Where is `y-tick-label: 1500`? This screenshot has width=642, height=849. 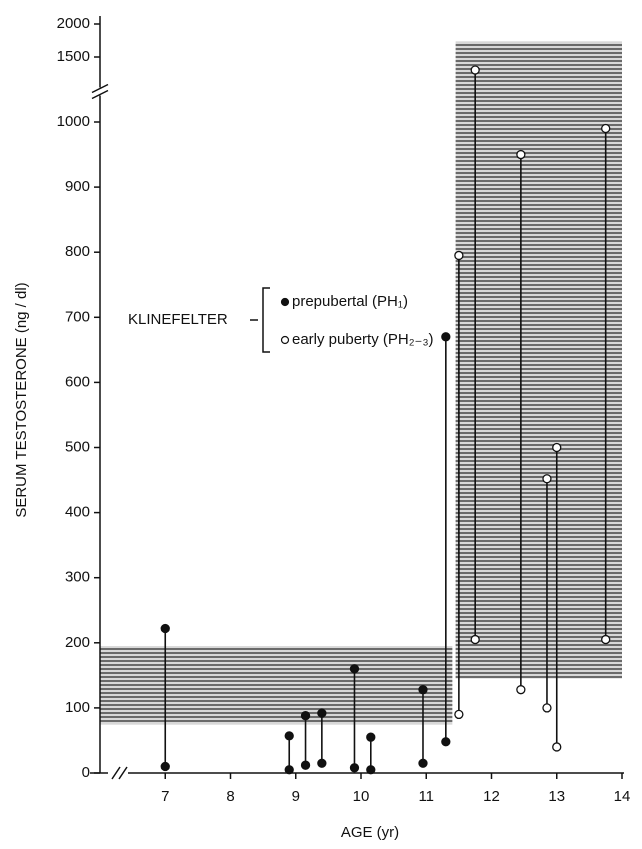 y-tick-label: 1500 is located at coordinates (73, 56).